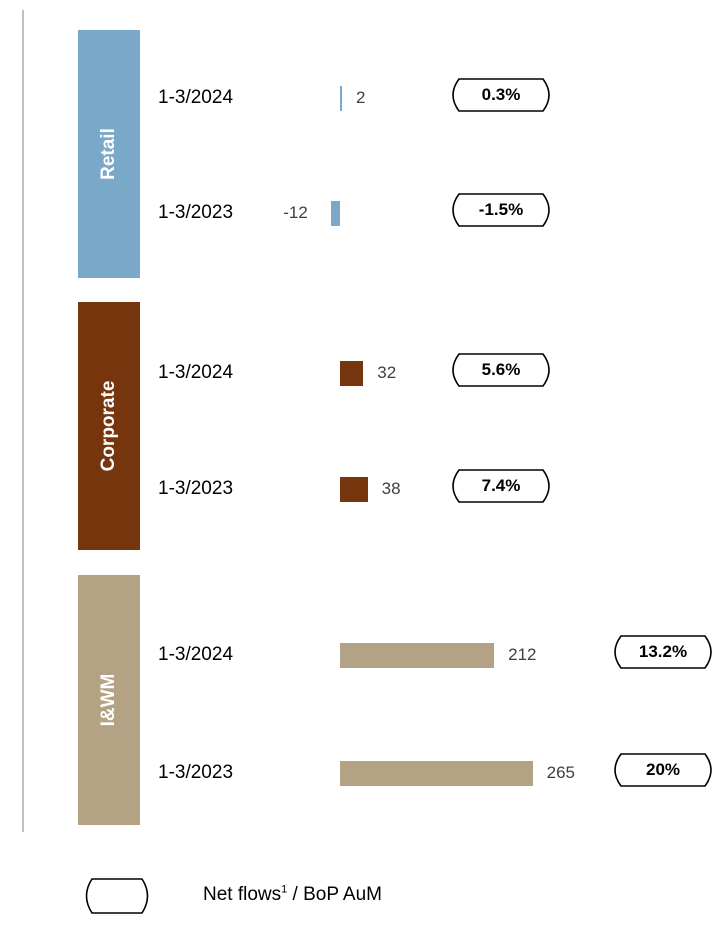  I want to click on data-label: 32, so click(387, 372).